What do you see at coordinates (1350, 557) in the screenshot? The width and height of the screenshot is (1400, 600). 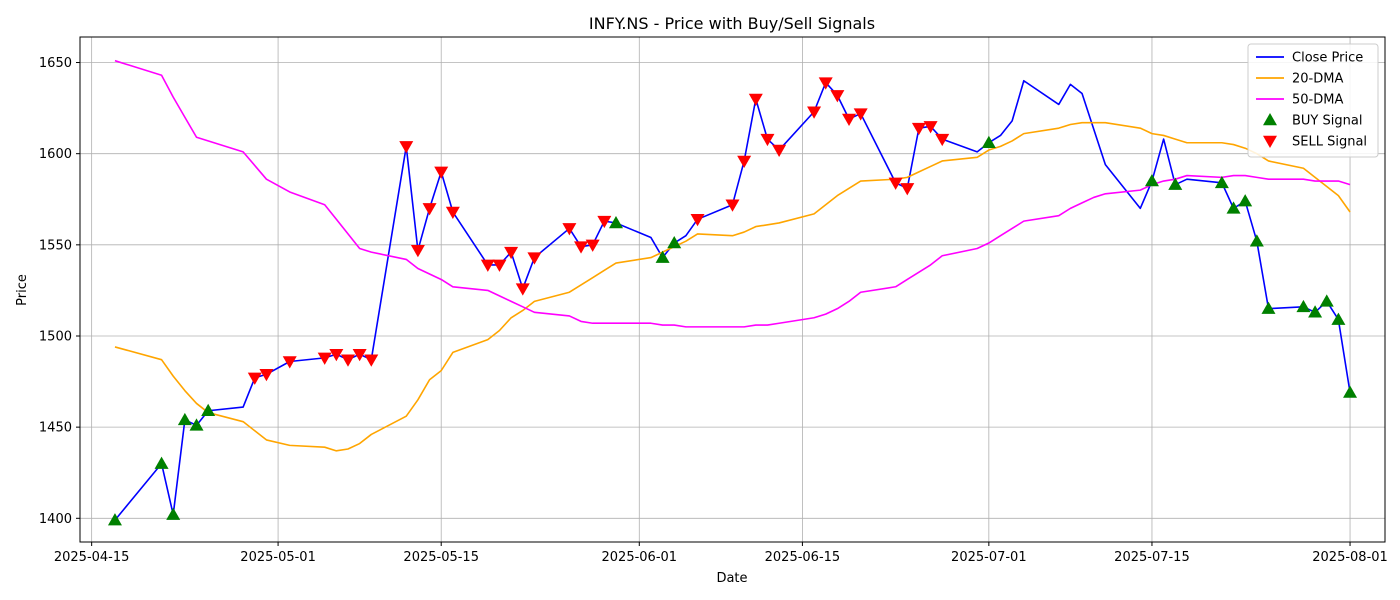 I see `x-tick-label: 2025-08-01` at bounding box center [1350, 557].